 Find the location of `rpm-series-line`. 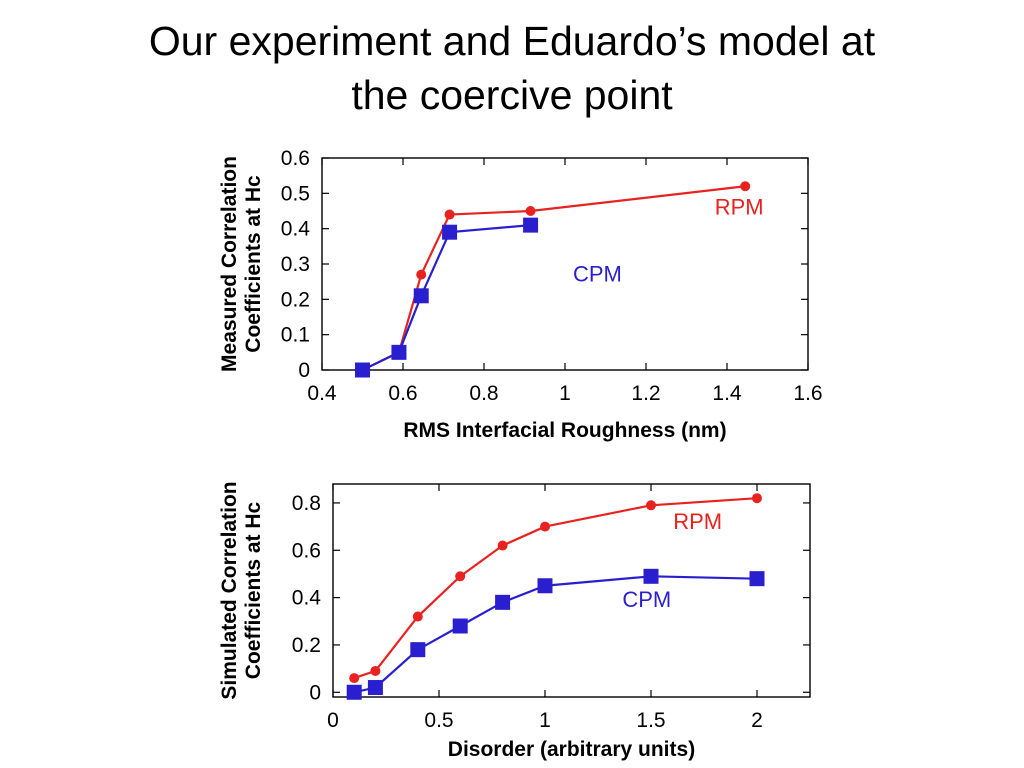

rpm-series-line is located at coordinates (555, 588).